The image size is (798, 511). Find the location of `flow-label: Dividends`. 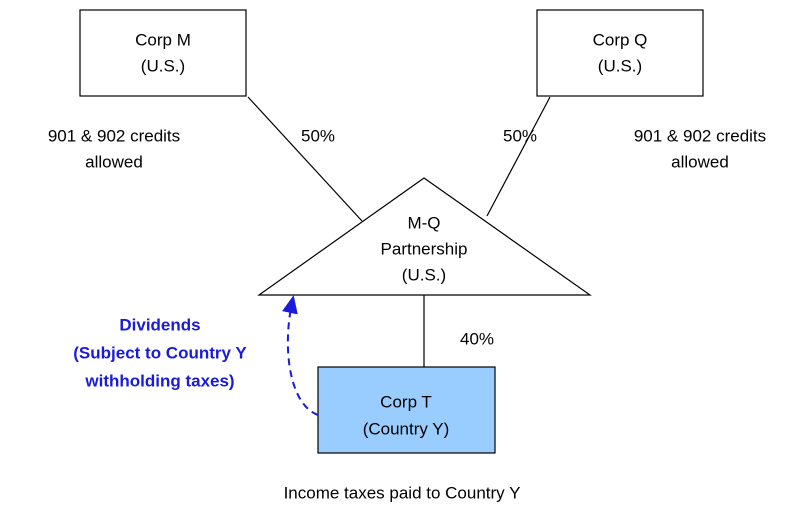

flow-label: Dividends is located at coordinates (159, 324).